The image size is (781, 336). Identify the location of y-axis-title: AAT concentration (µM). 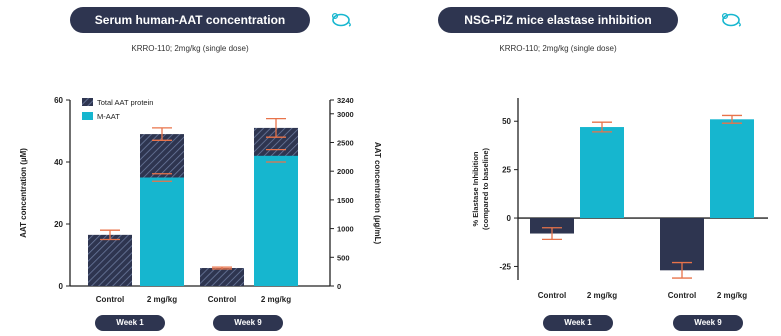
(23, 193).